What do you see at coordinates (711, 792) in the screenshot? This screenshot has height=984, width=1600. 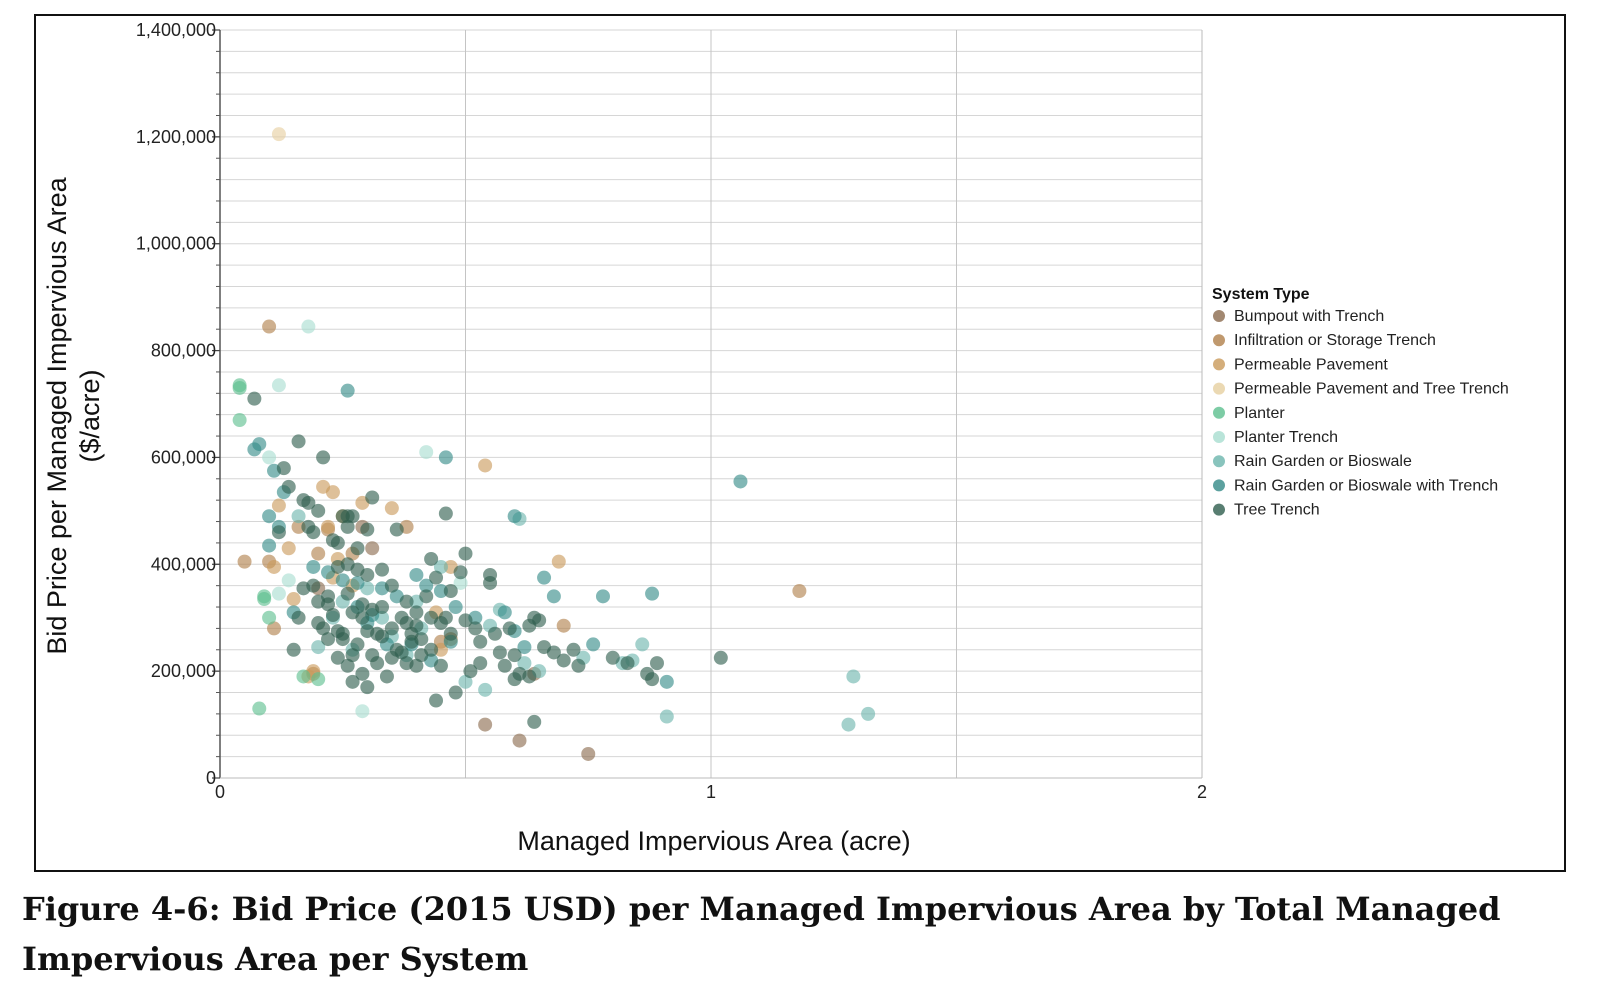 I see `x-tick-labels: 0 1 2` at bounding box center [711, 792].